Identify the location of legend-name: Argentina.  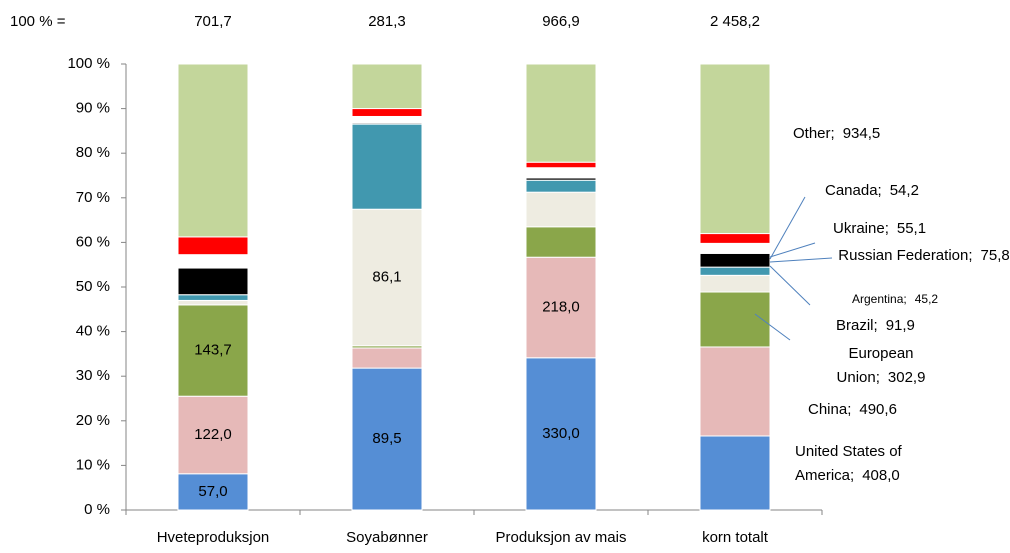
(878, 299).